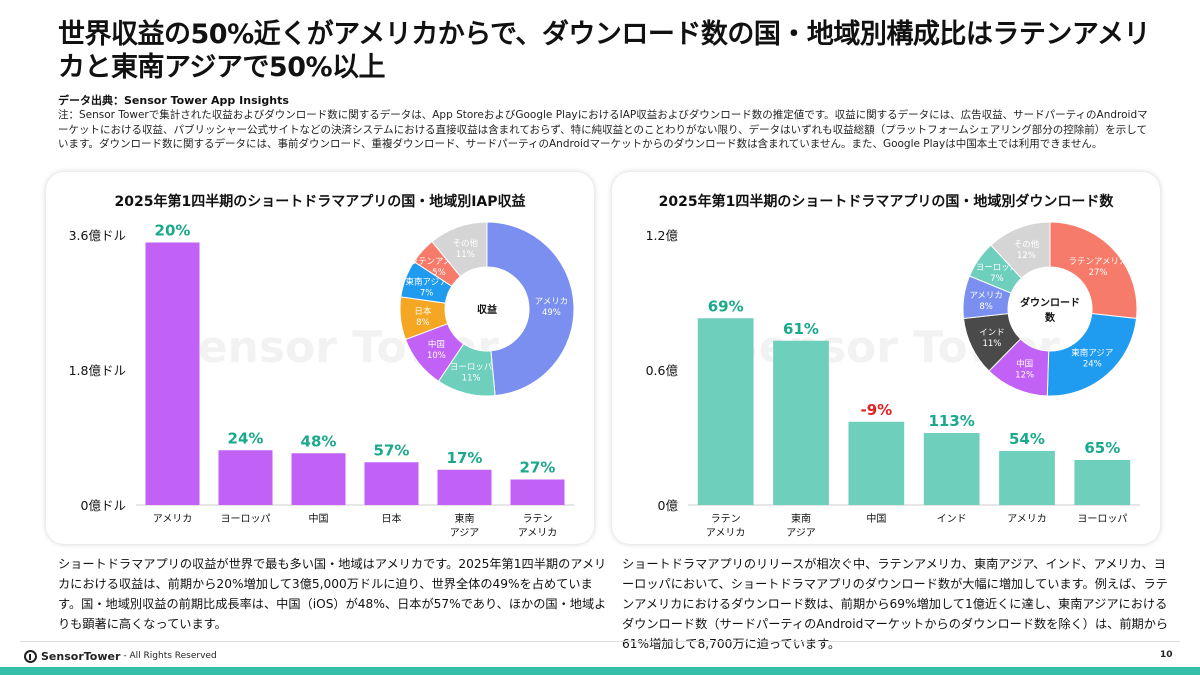 This screenshot has width=1200, height=675. Describe the element at coordinates (436, 350) in the screenshot. I see `donut-slice-label: 中国 10%` at that location.